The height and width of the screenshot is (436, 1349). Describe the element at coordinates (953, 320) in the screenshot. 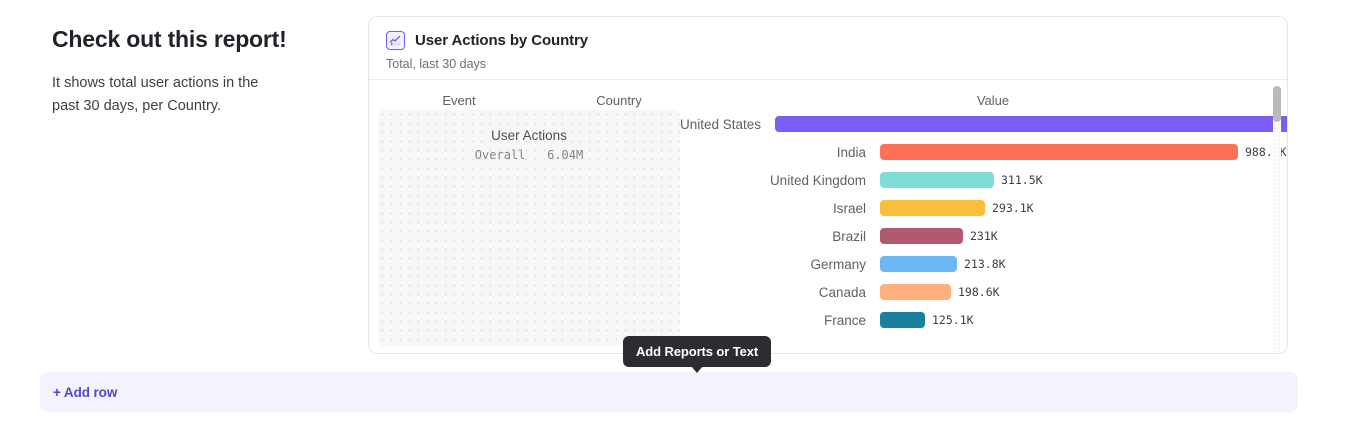

I see `value-label: 125.1K` at that location.